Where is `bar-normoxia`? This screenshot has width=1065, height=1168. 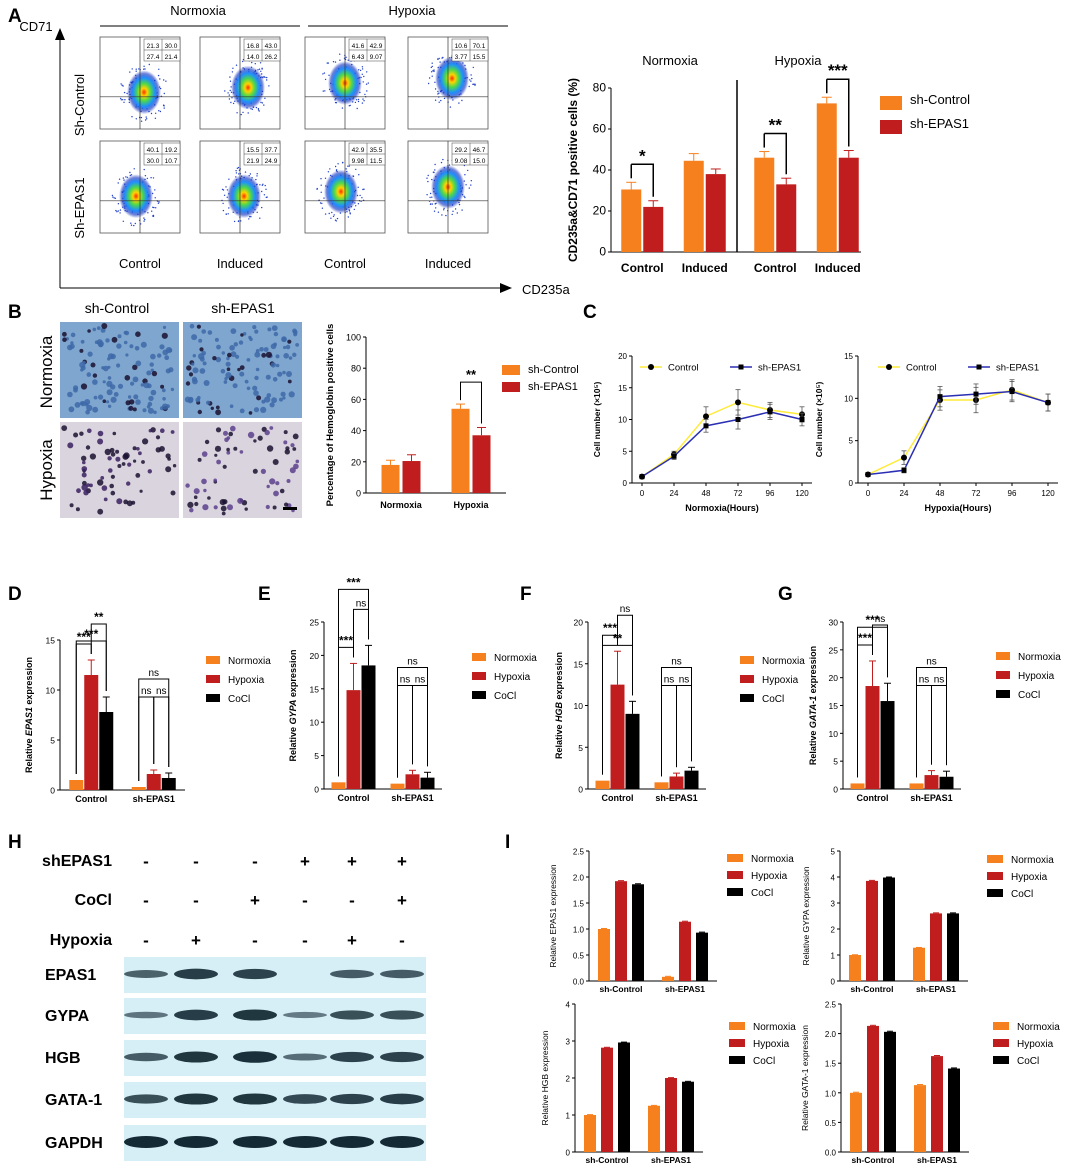 bar-normoxia is located at coordinates (857, 786).